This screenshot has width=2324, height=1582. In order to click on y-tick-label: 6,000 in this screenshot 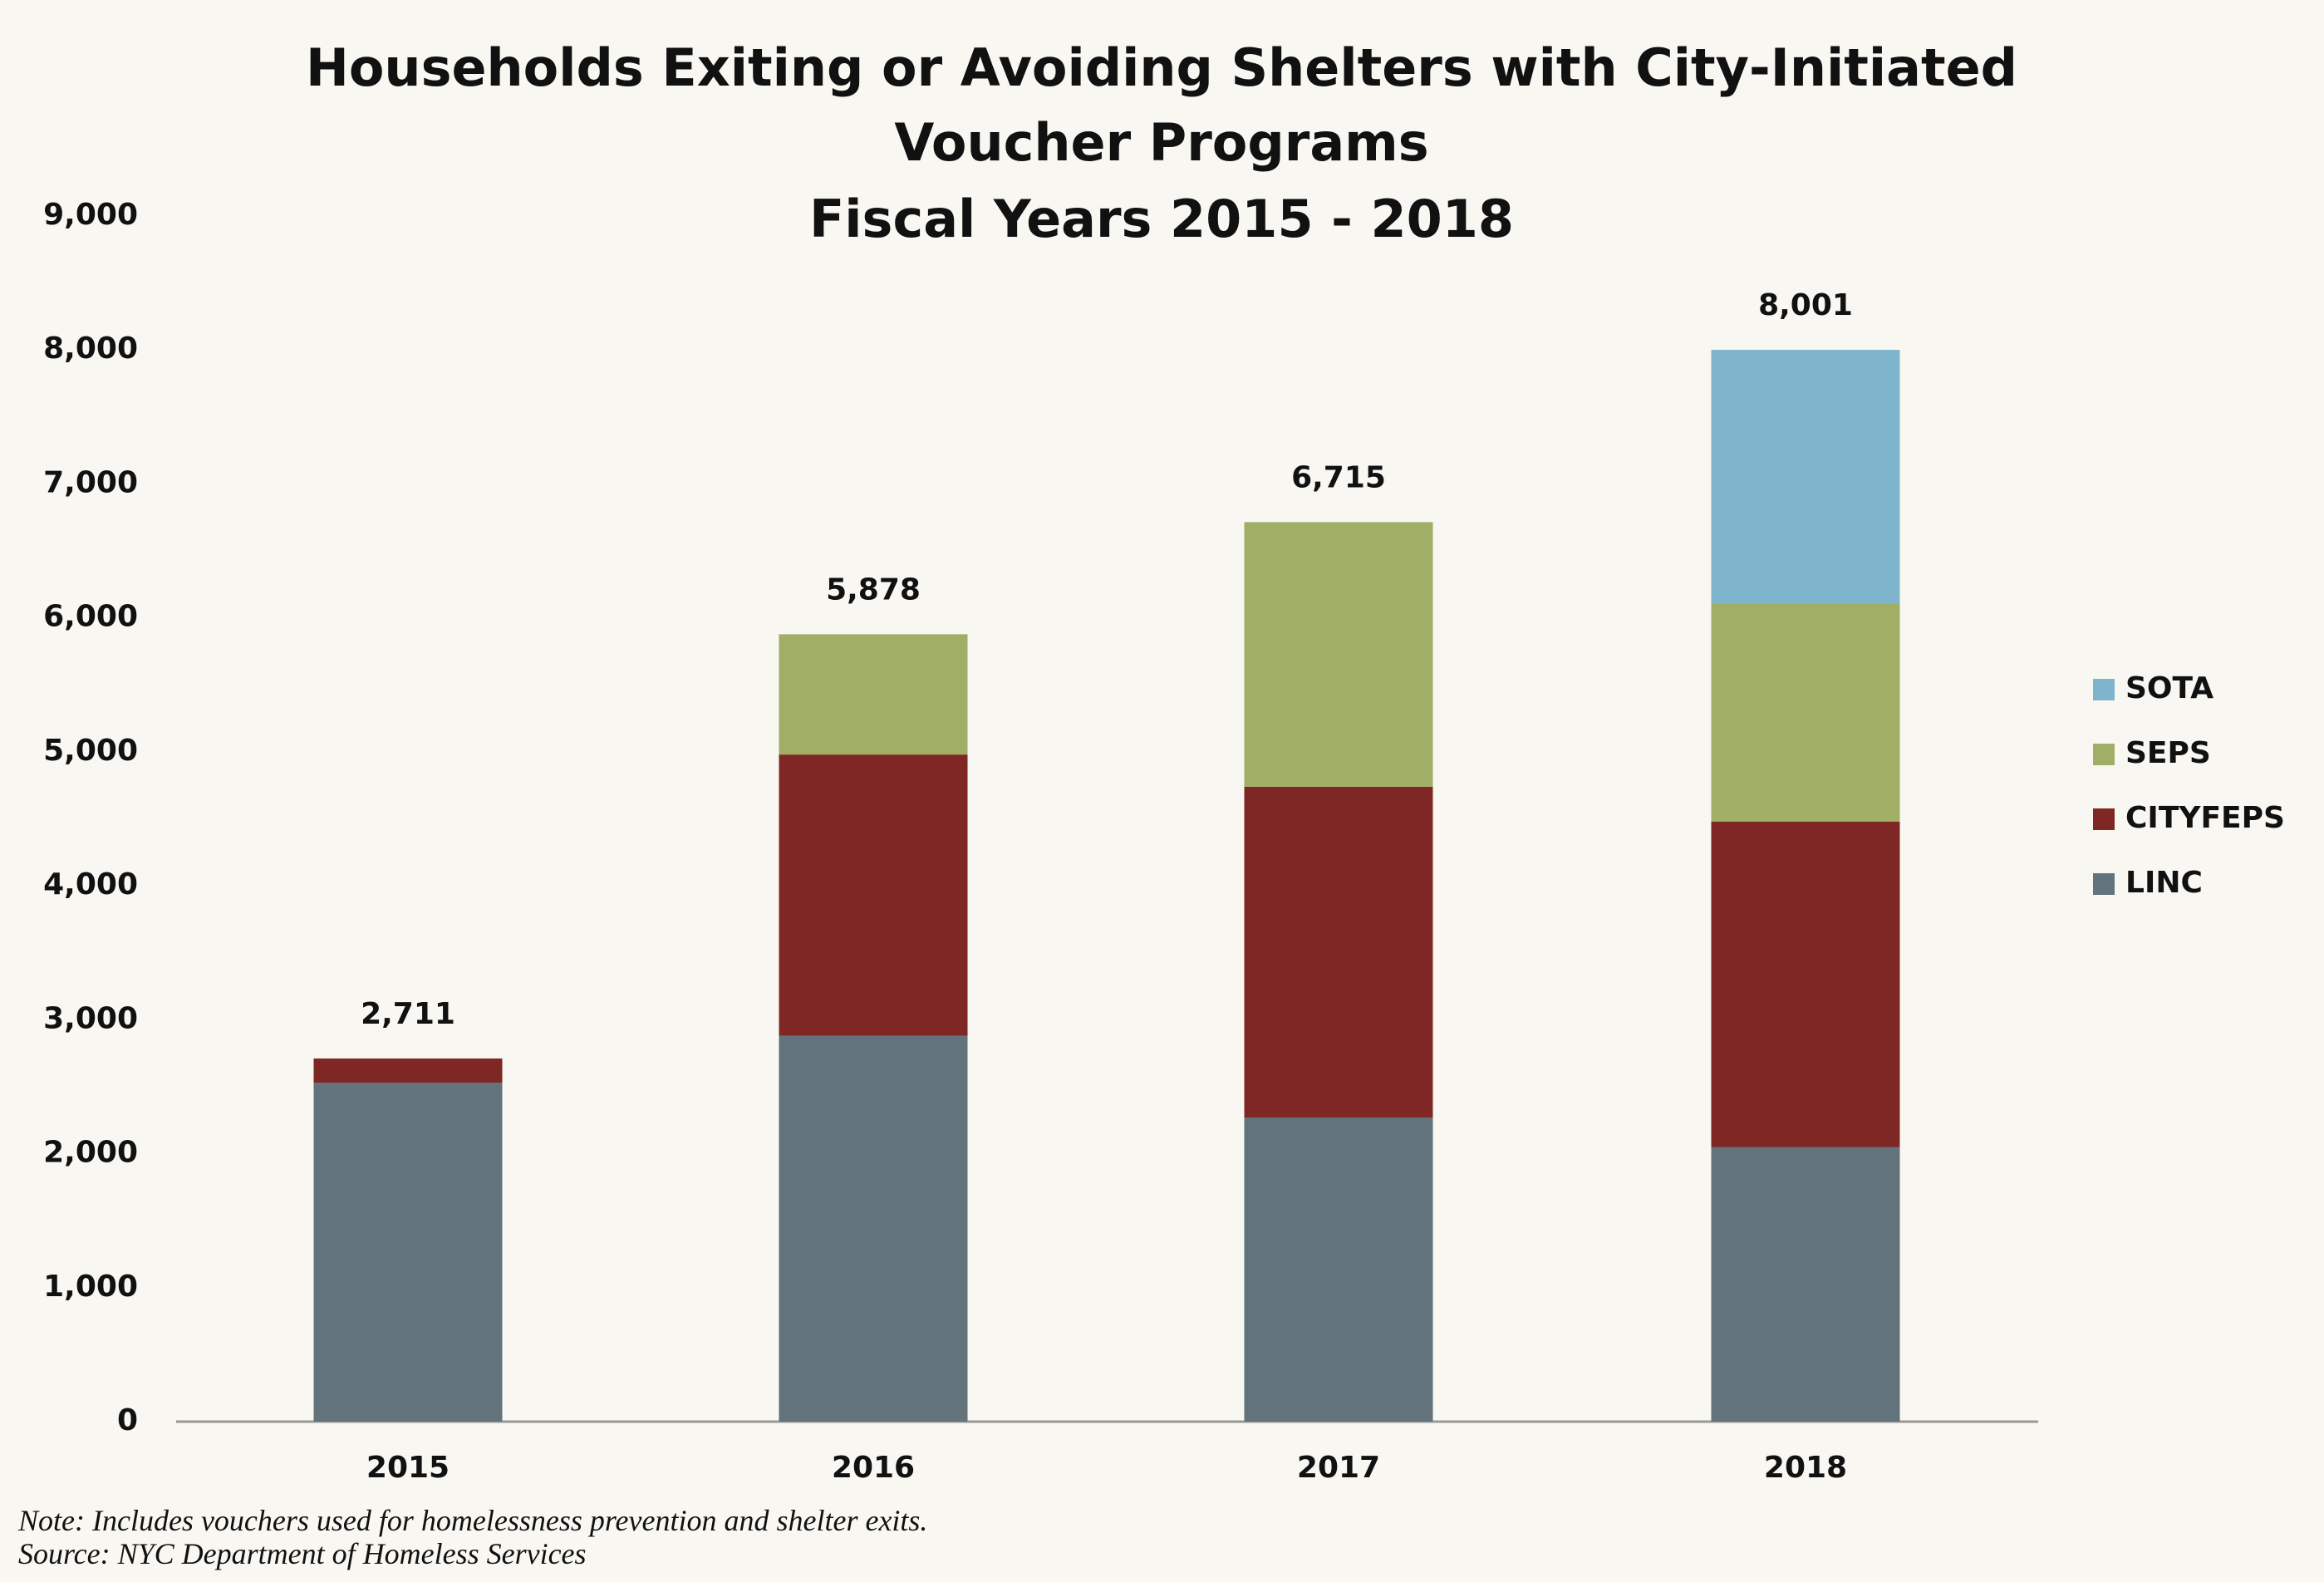, I will do `click(90, 617)`.